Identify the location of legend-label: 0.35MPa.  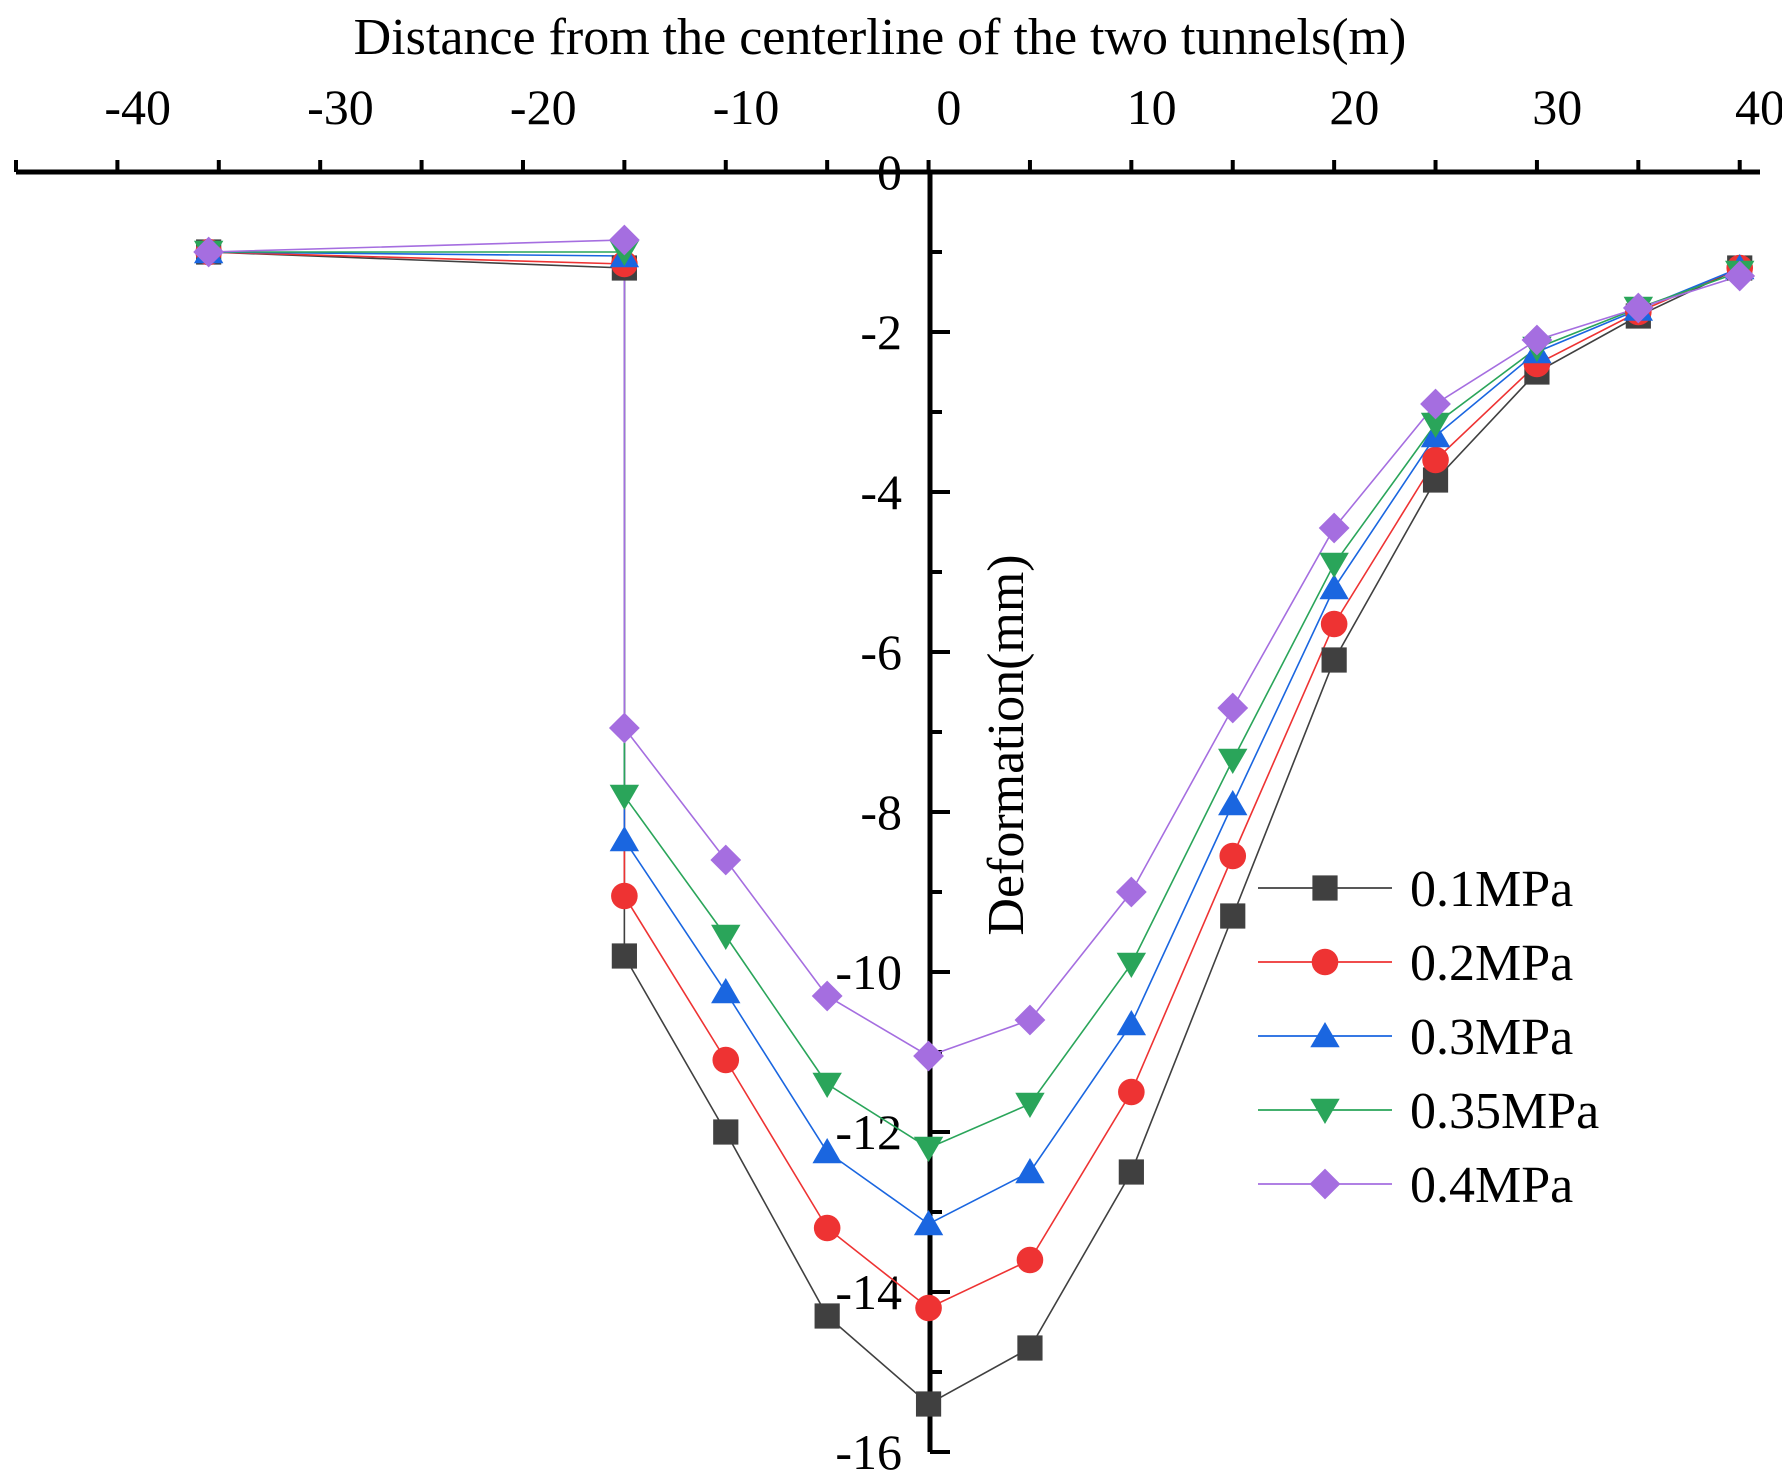
(1504, 1111).